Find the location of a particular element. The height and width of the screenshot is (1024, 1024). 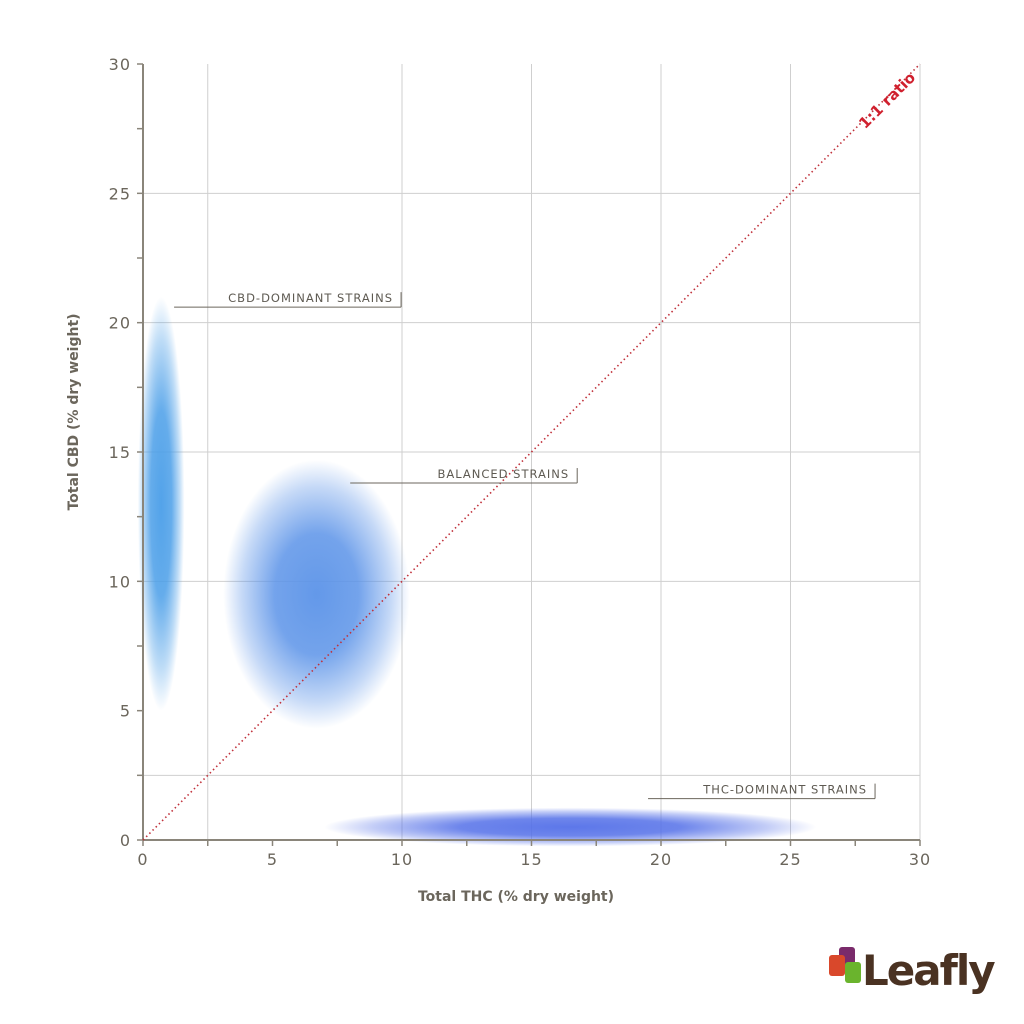

y-tick-label: 25 is located at coordinates (120, 193).